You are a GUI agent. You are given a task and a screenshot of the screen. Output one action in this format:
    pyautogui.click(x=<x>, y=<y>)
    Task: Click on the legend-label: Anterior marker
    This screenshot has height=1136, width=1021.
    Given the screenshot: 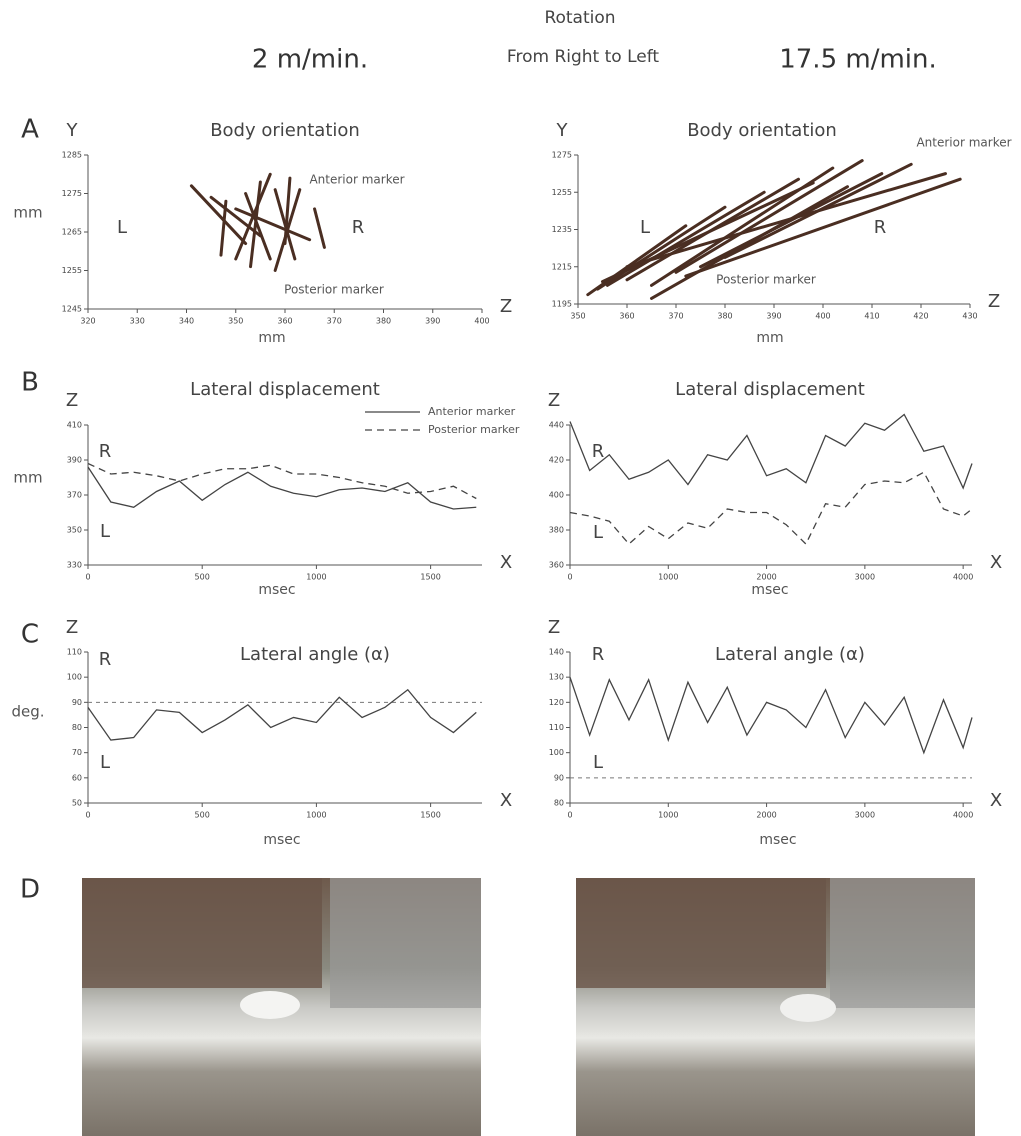 What is the action you would take?
    pyautogui.click(x=472, y=411)
    